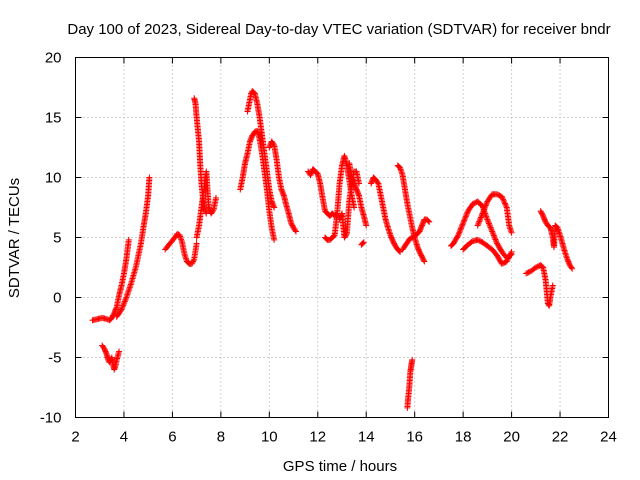 The width and height of the screenshot is (640, 480). I want to click on x-tick-label: 20, so click(511, 437).